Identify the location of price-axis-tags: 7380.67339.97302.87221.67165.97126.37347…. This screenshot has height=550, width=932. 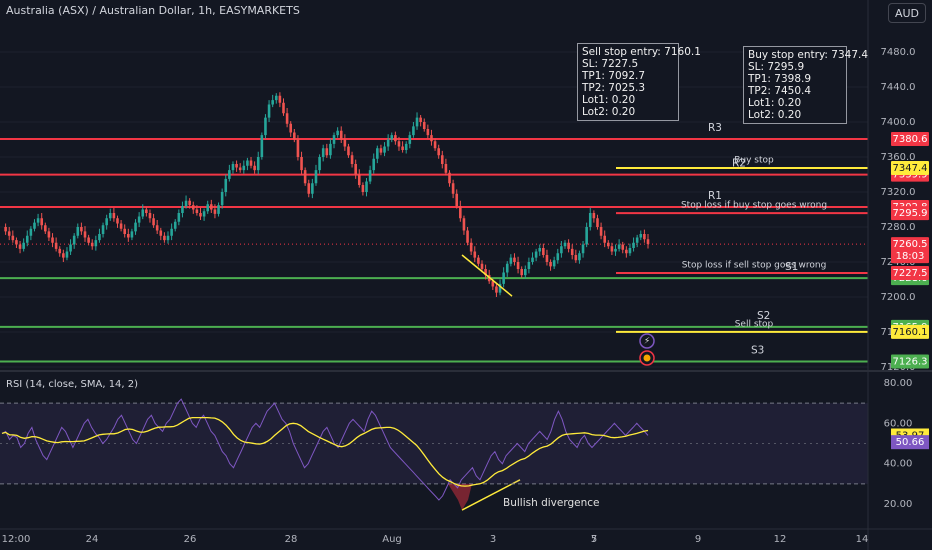
(910, 250).